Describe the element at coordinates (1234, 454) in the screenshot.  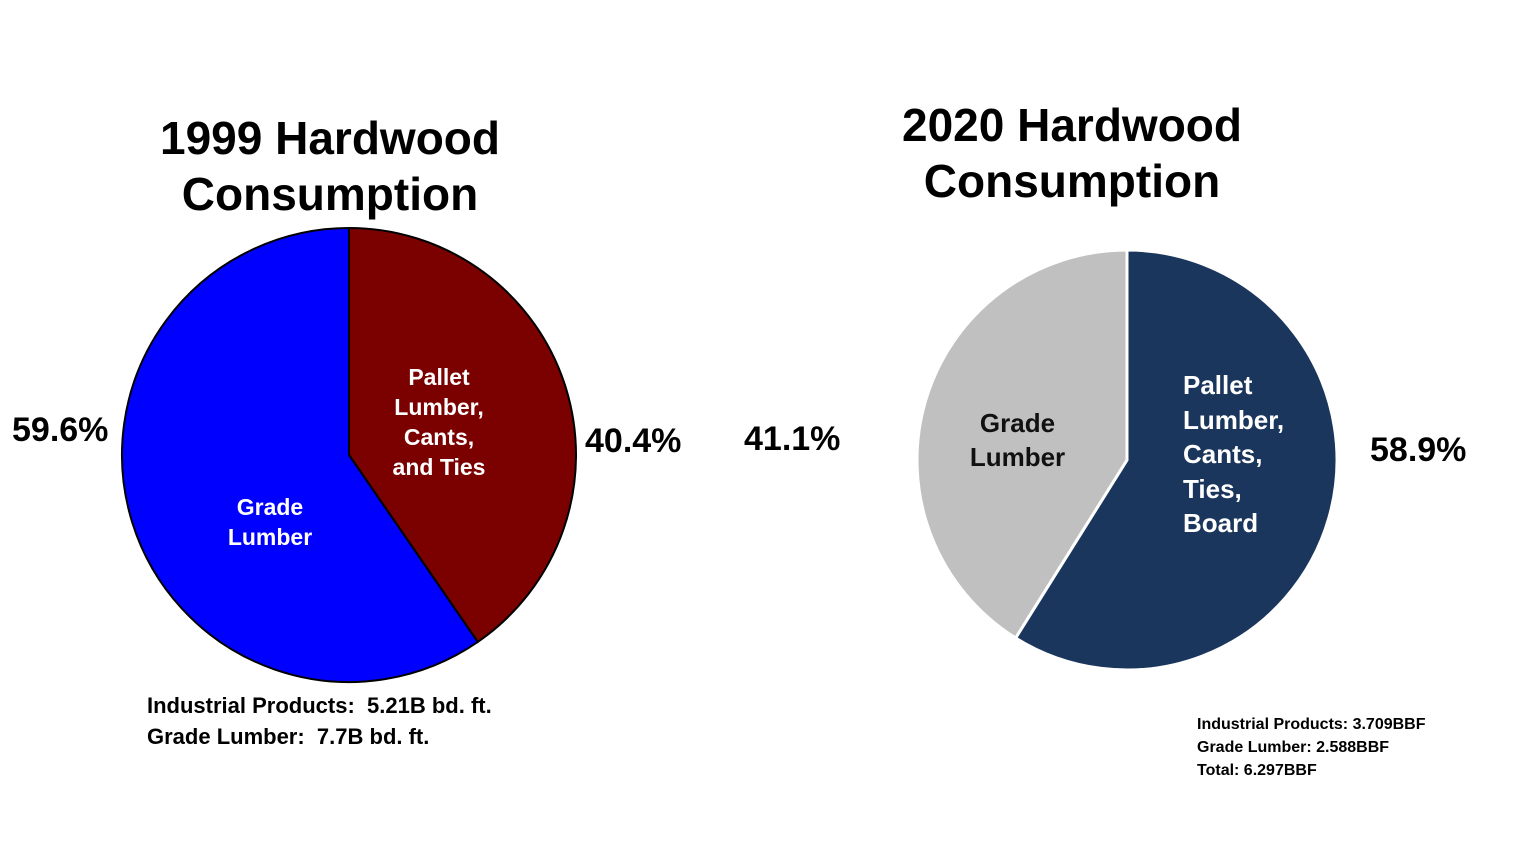
I see `slice-label-pallet-2020: Pallet Lumber, Cants, Ties, Board` at that location.